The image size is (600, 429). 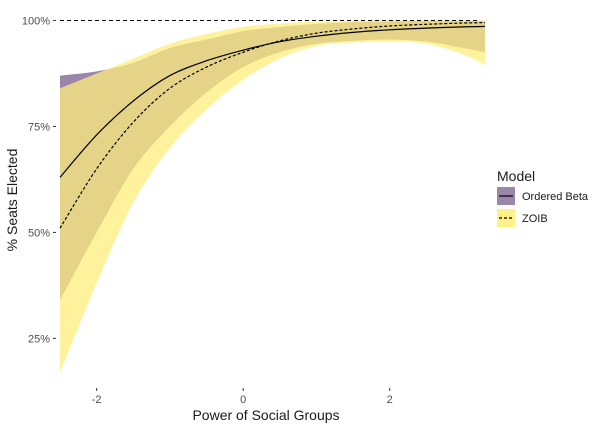 What do you see at coordinates (12, 200) in the screenshot?
I see `y-axis-title: % Seats Elected` at bounding box center [12, 200].